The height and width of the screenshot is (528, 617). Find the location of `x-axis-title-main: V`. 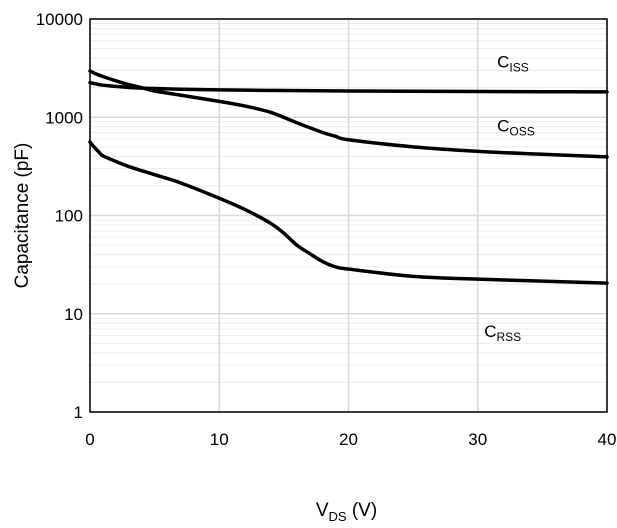

x-axis-title-main: V is located at coordinates (322, 510).